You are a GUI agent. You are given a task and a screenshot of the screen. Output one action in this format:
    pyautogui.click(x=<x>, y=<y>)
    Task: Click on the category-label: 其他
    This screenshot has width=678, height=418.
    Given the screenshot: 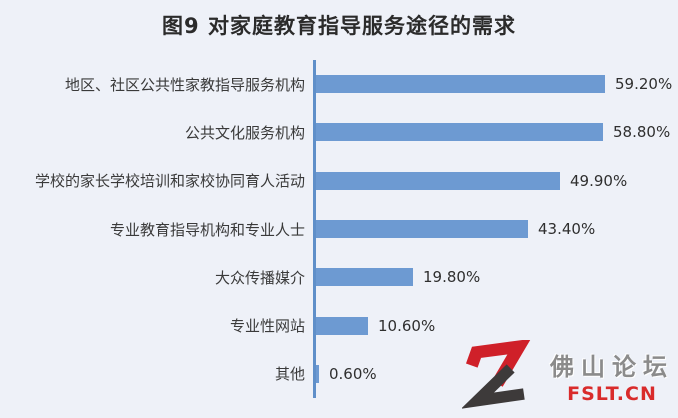 What is the action you would take?
    pyautogui.click(x=289, y=374)
    